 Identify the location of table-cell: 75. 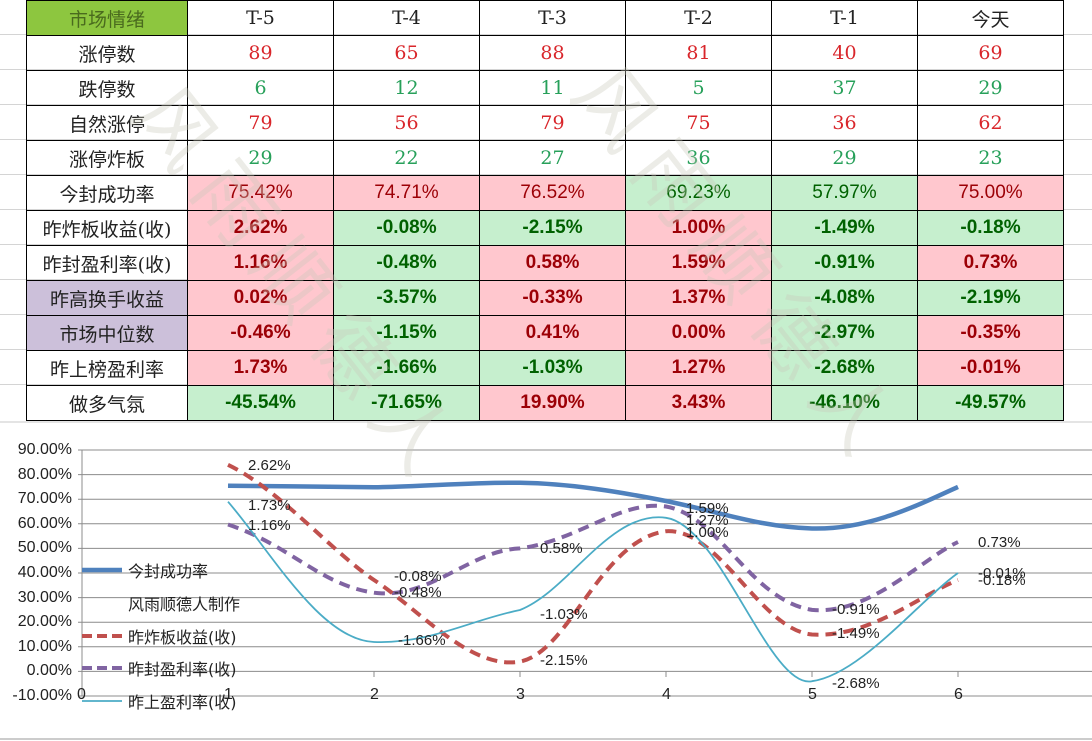
(698, 123).